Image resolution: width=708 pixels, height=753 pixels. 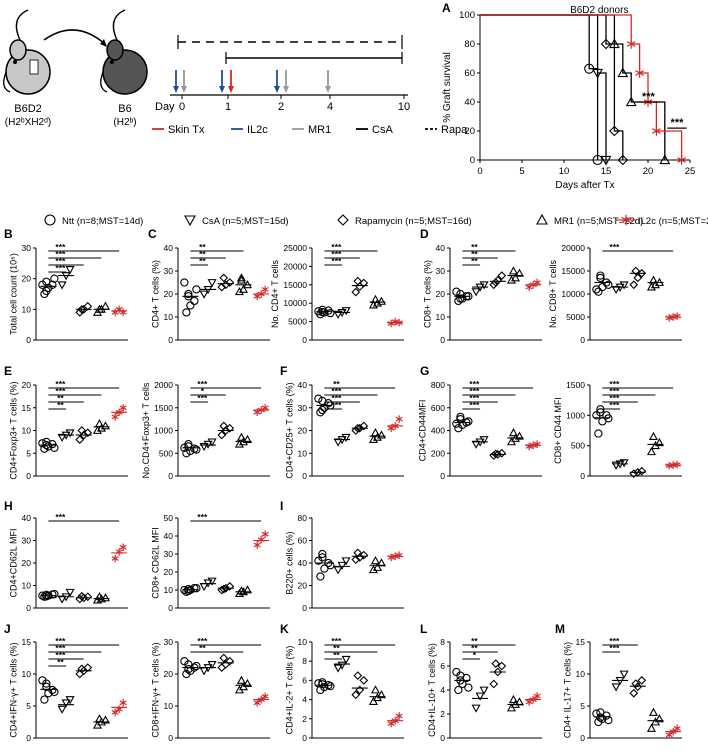 I want to click on y-tick-label: 600, so click(x=438, y=408).